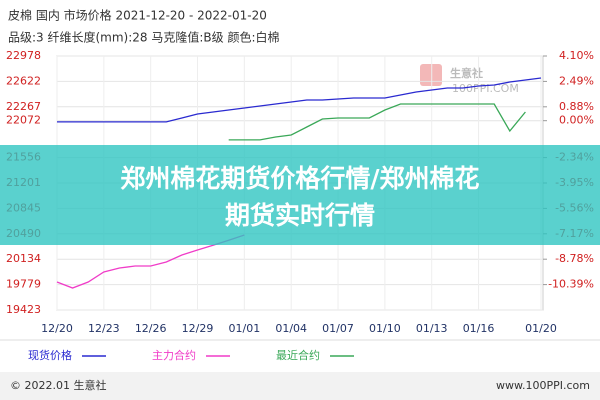 This screenshot has width=600, height=400. I want to click on y-tick-label: 22072, so click(23, 120).